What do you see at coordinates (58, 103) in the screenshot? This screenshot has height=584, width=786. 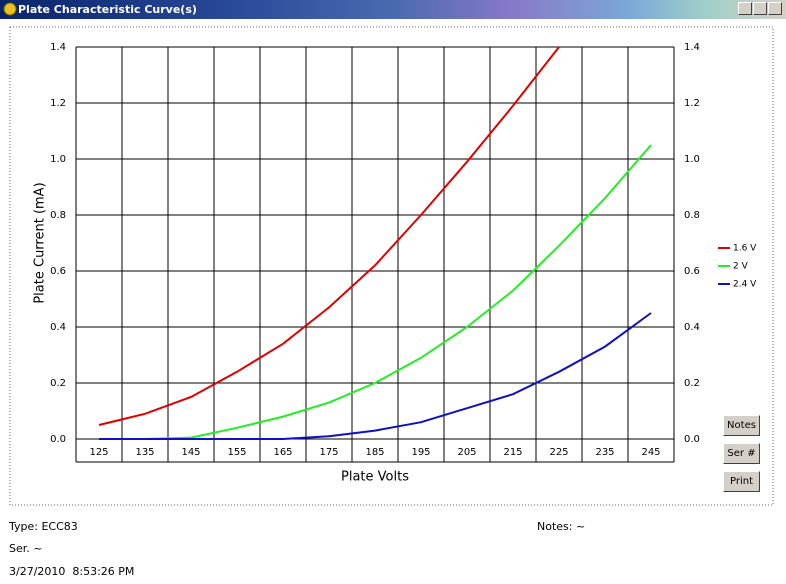 I see `y-tick-label: 1.2` at bounding box center [58, 103].